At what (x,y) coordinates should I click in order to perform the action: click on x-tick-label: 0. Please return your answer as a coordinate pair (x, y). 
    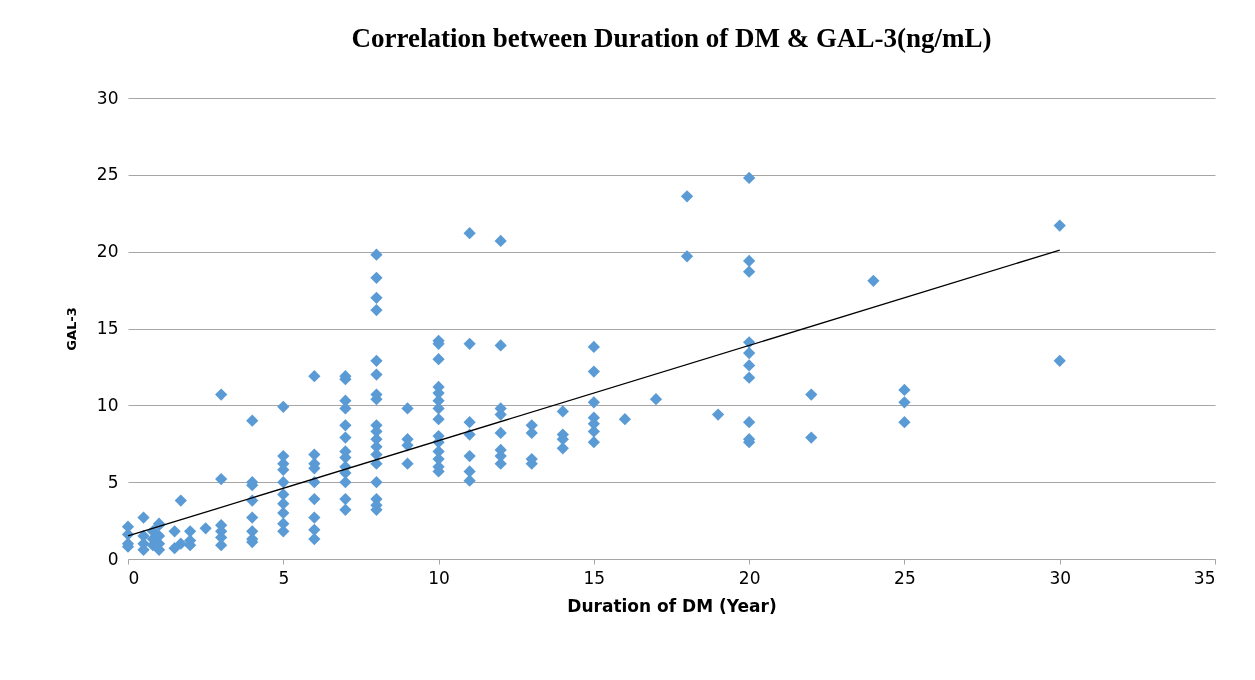
    Looking at the image, I should click on (134, 577).